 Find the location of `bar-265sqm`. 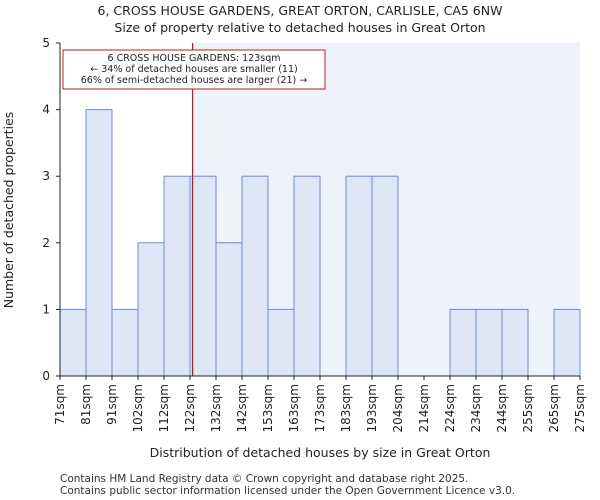

bar-265sqm is located at coordinates (567, 342).